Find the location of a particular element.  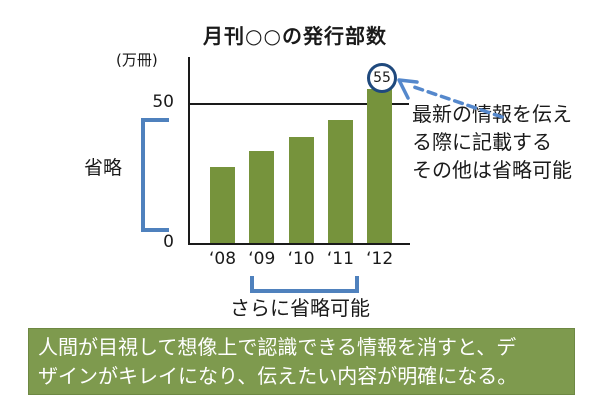

omission-bracket-bottom is located at coordinates (304, 284).